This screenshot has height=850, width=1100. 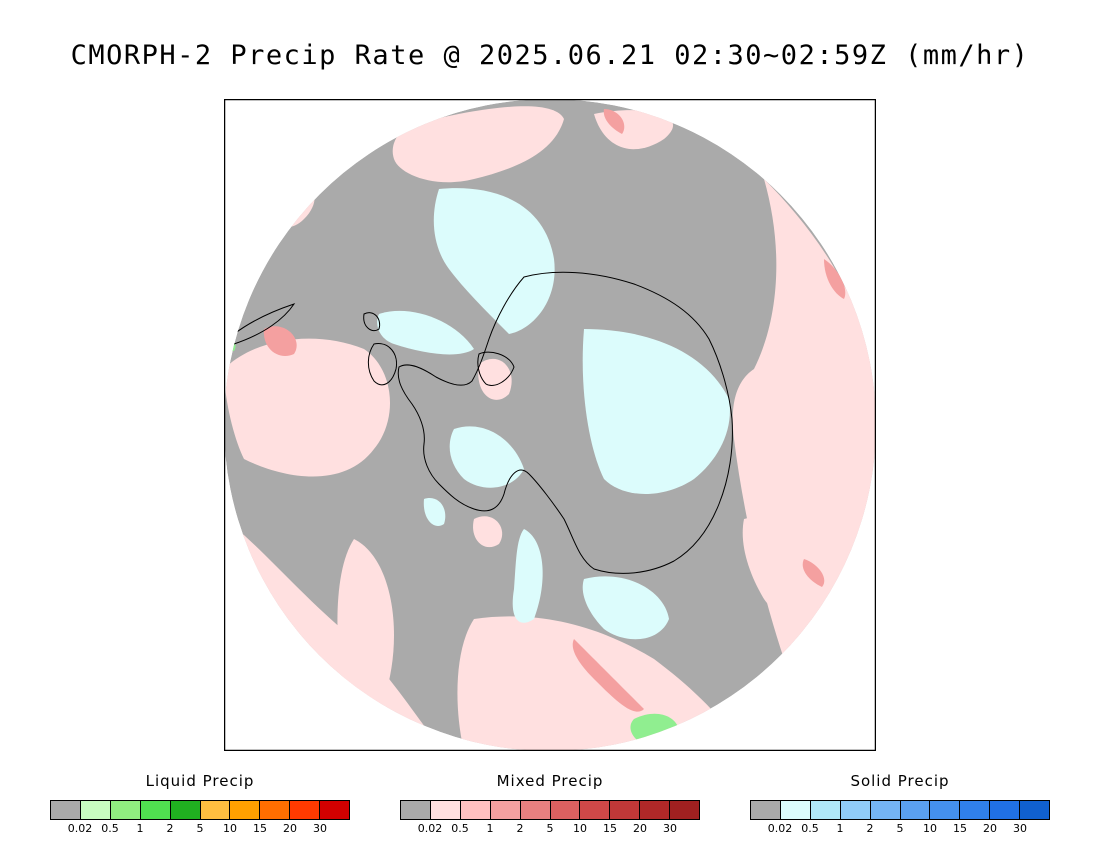 What do you see at coordinates (900, 781) in the screenshot?
I see `legend-title: Solid Precip` at bounding box center [900, 781].